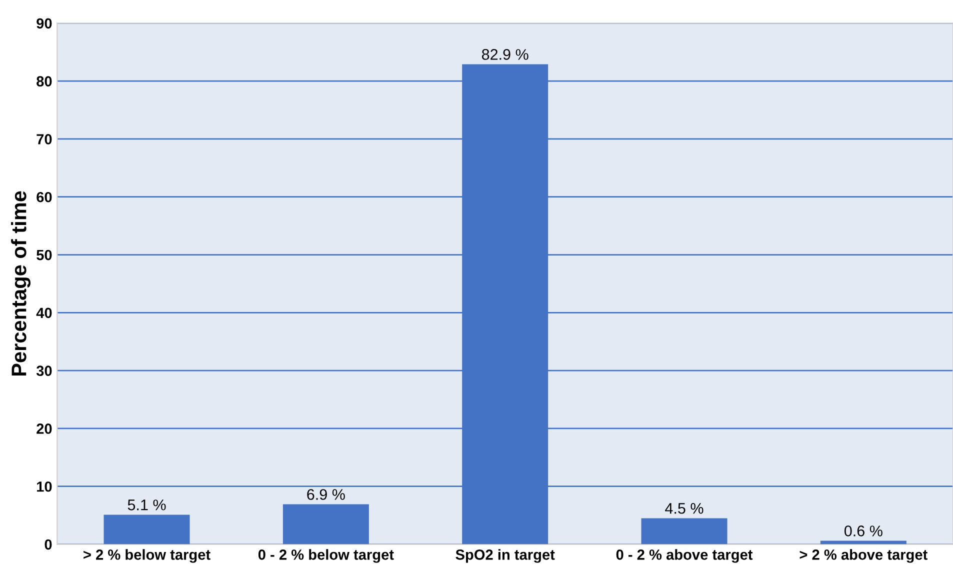 The image size is (953, 579). I want to click on x-tick-label: 0 - 2 % above target, so click(684, 556).